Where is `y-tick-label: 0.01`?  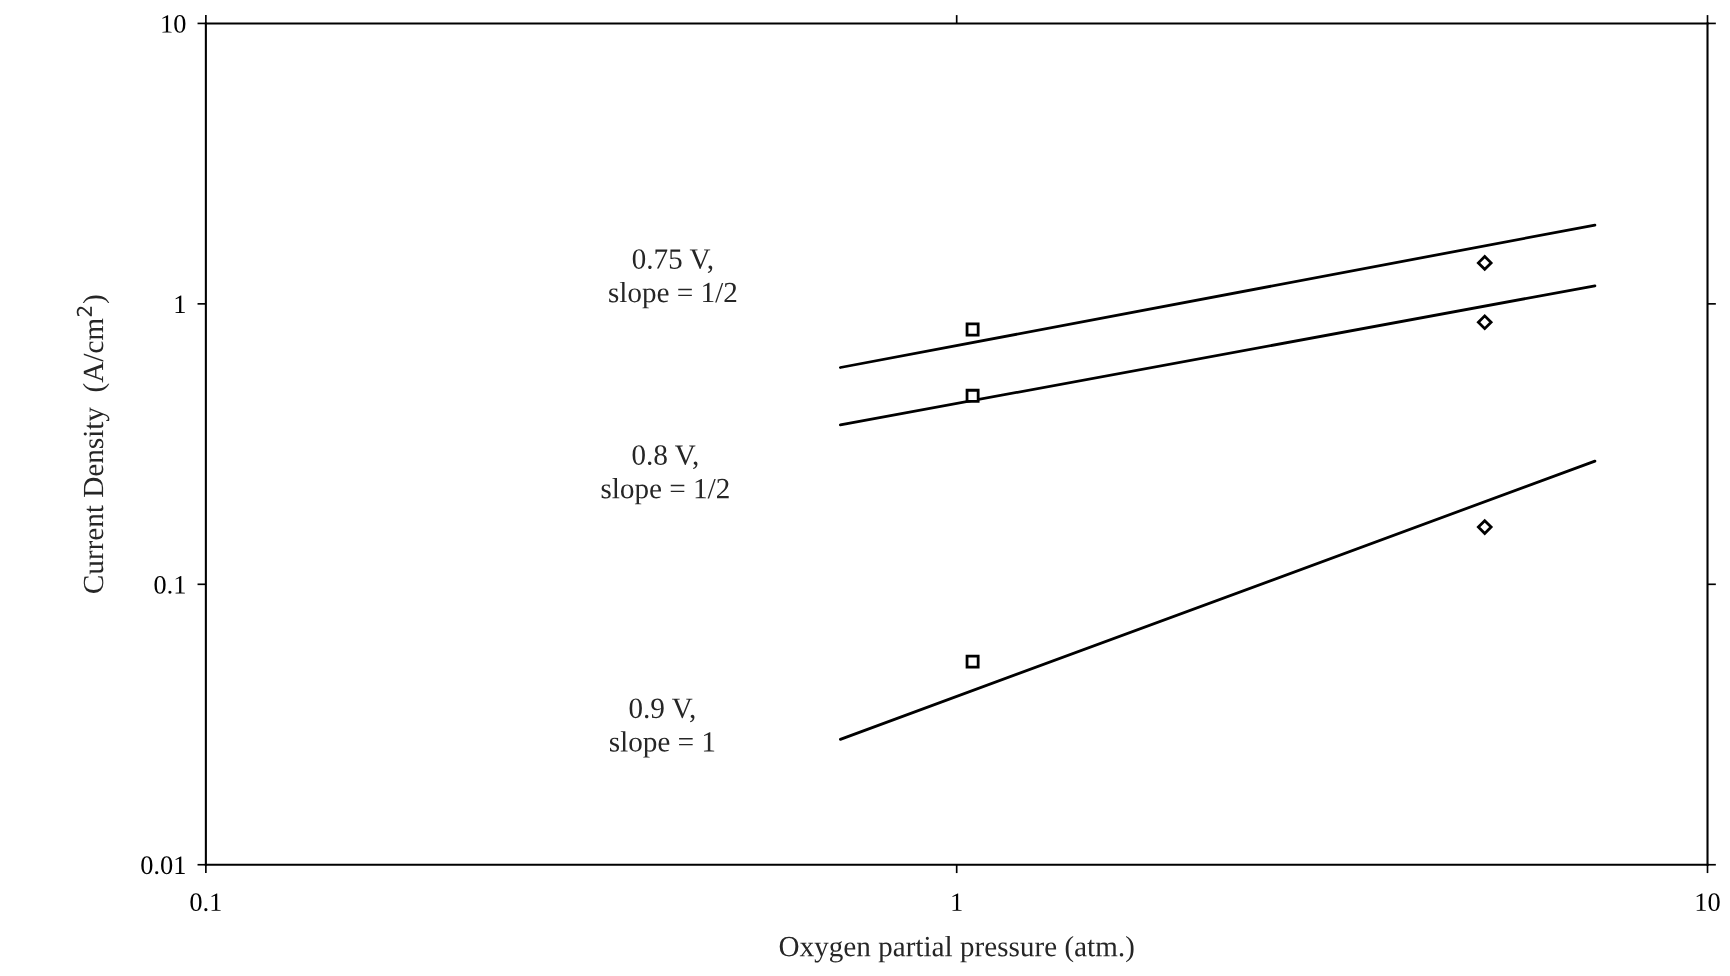 y-tick-label: 0.01 is located at coordinates (163, 865).